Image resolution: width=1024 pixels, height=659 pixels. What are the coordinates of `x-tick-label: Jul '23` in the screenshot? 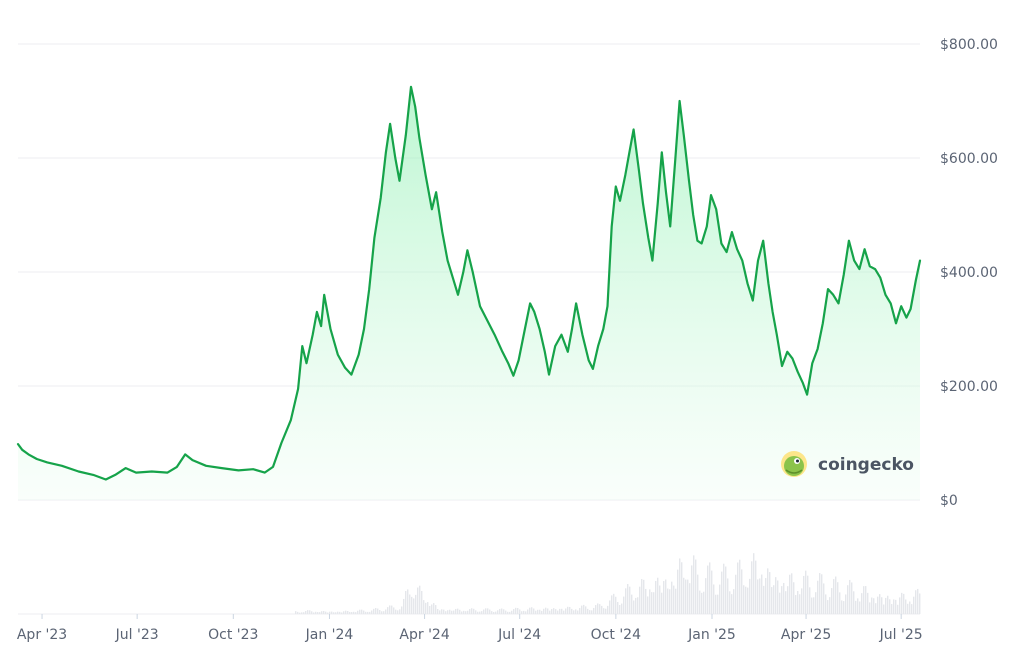 It's located at (137, 635).